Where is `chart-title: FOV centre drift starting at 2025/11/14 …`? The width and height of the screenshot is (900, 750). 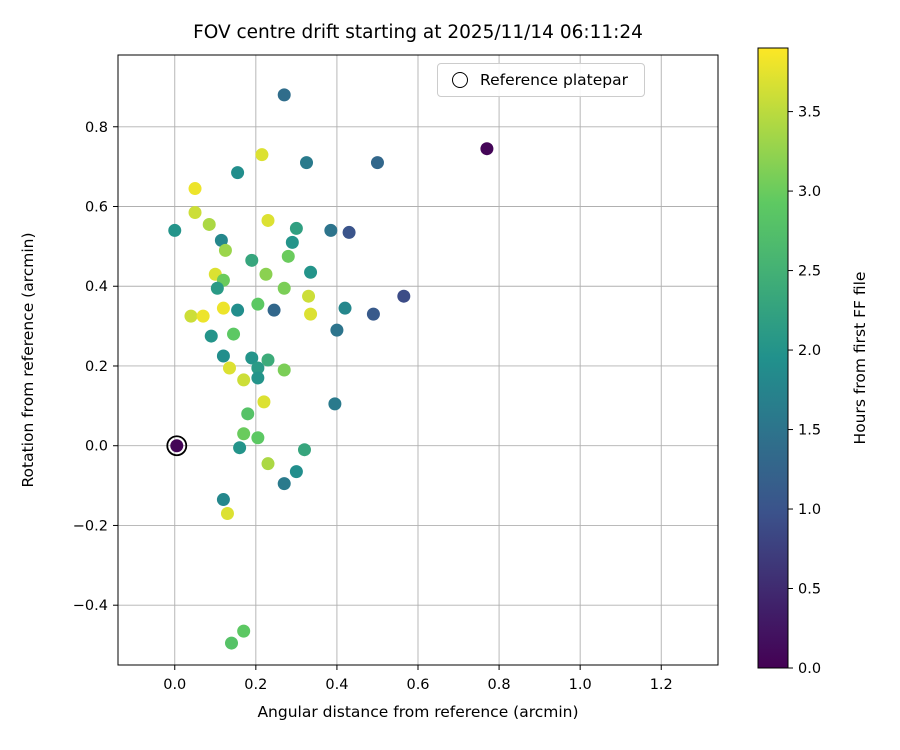
chart-title: FOV centre drift starting at 2025/11/14 … is located at coordinates (418, 32).